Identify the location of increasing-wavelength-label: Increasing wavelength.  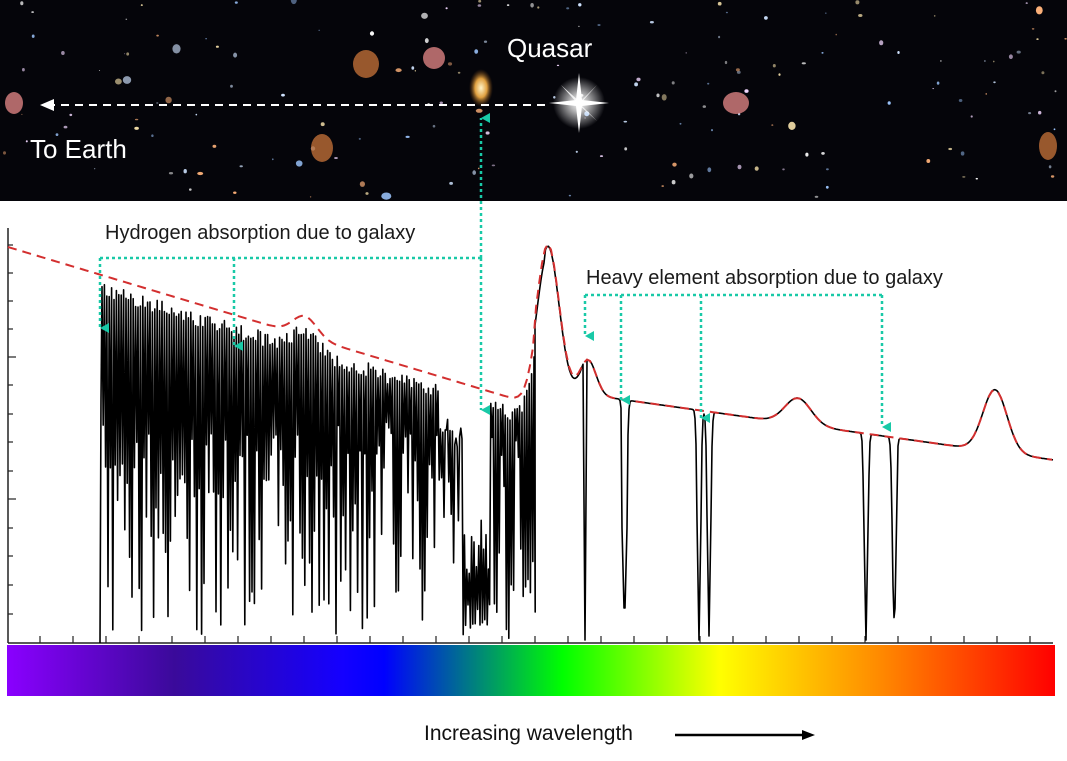
(528, 733).